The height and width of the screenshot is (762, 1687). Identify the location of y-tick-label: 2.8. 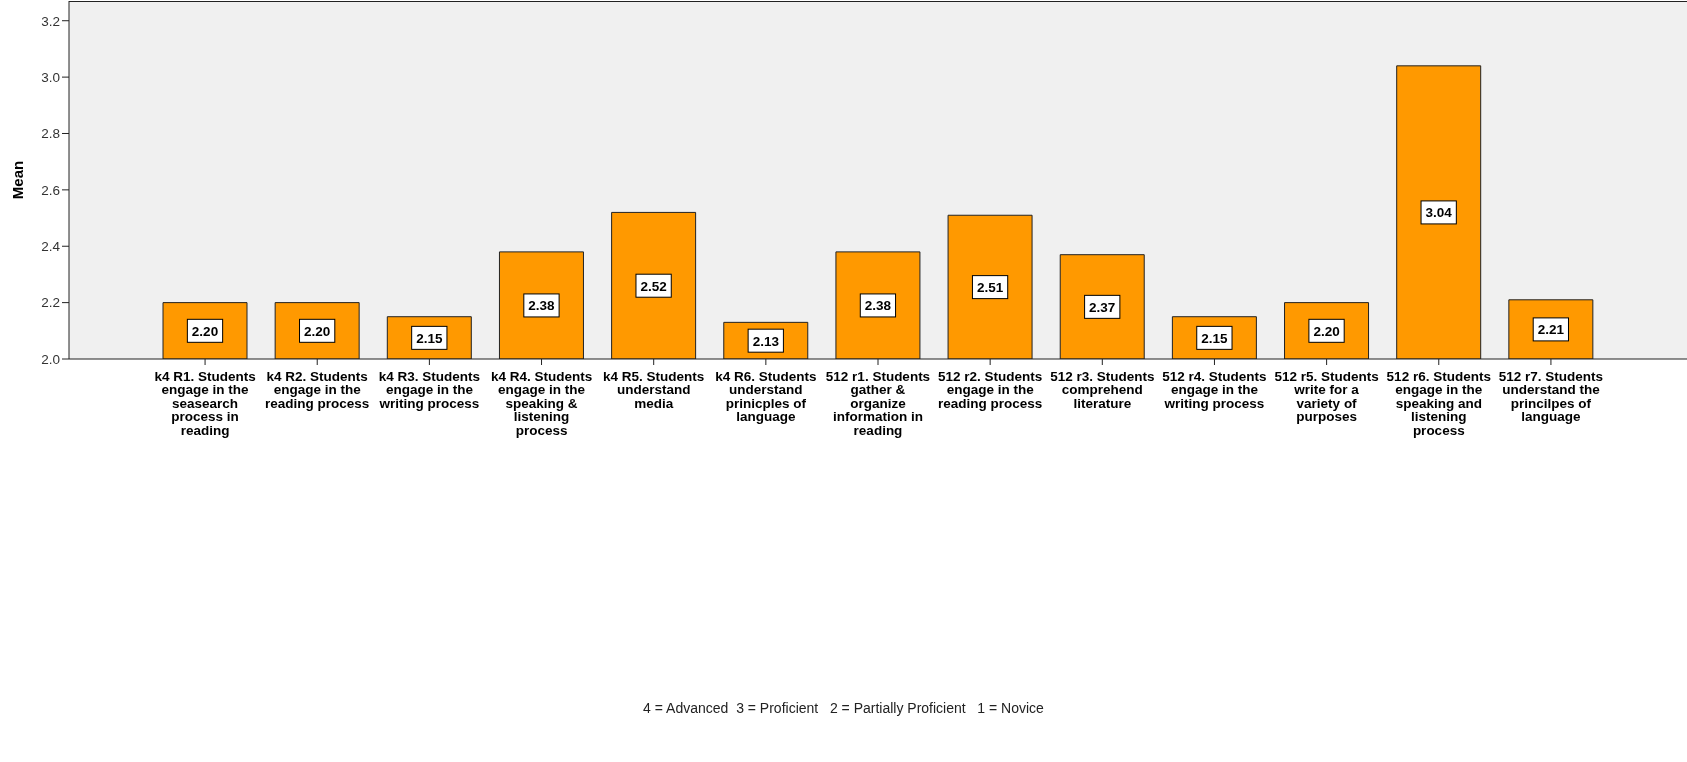
(50, 134).